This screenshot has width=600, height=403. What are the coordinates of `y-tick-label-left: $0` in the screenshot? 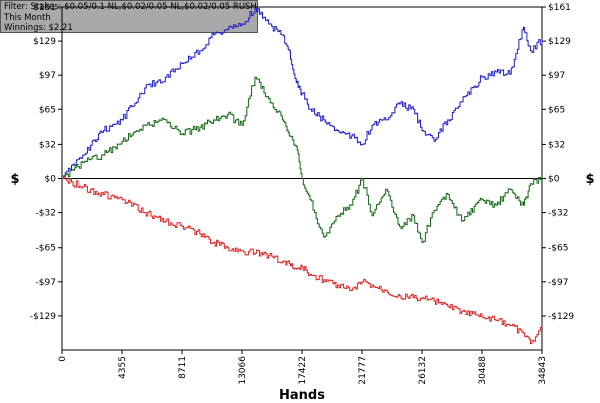 It's located at (51, 180).